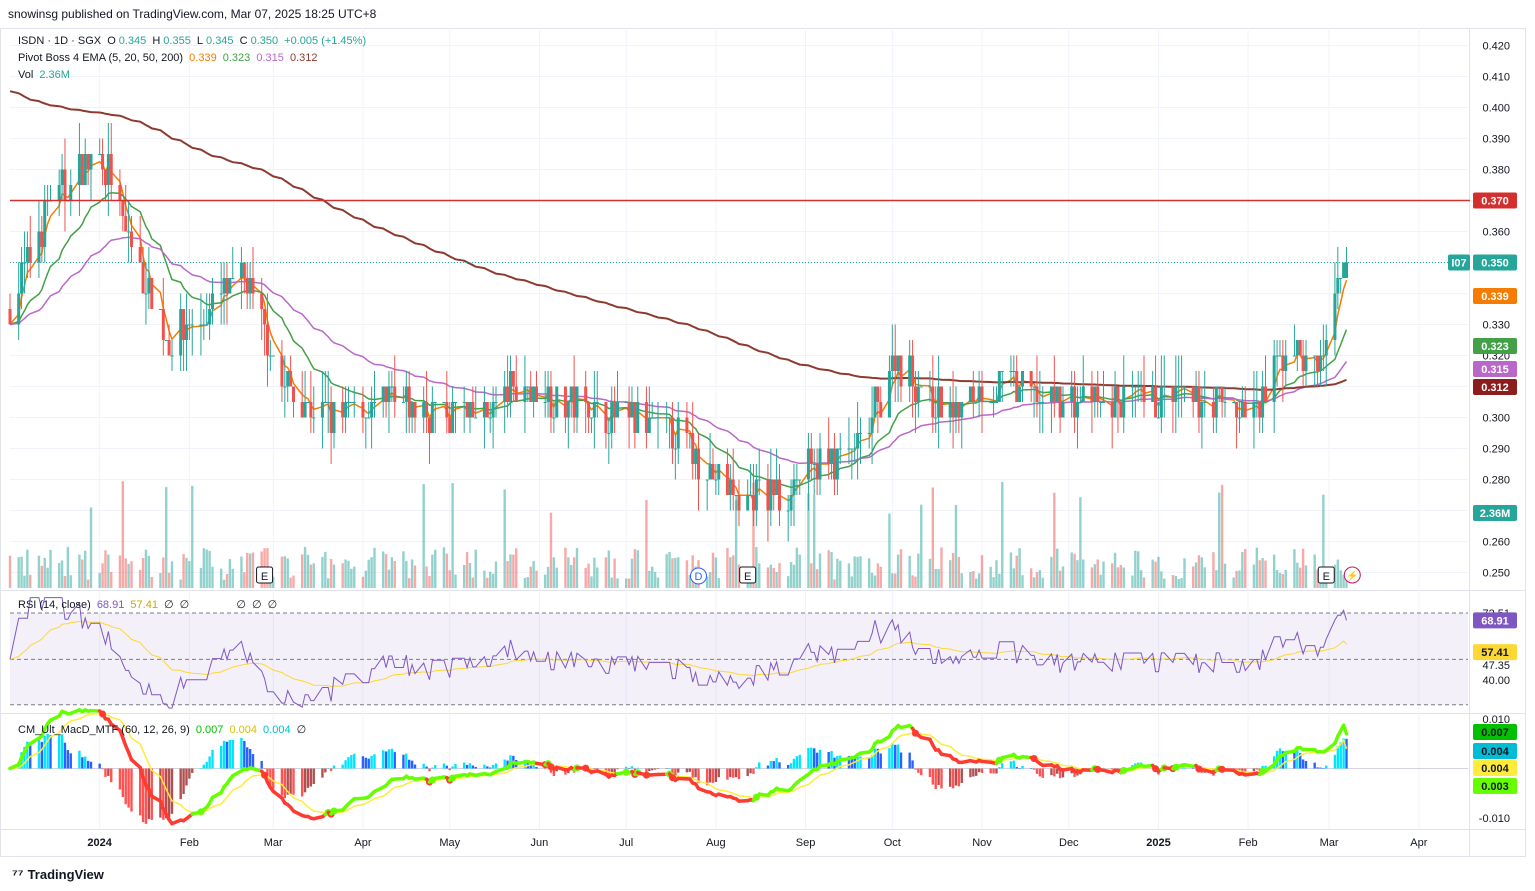  Describe the element at coordinates (58, 874) in the screenshot. I see `tradingview-brand: ⁷⁷ TradingView` at that location.